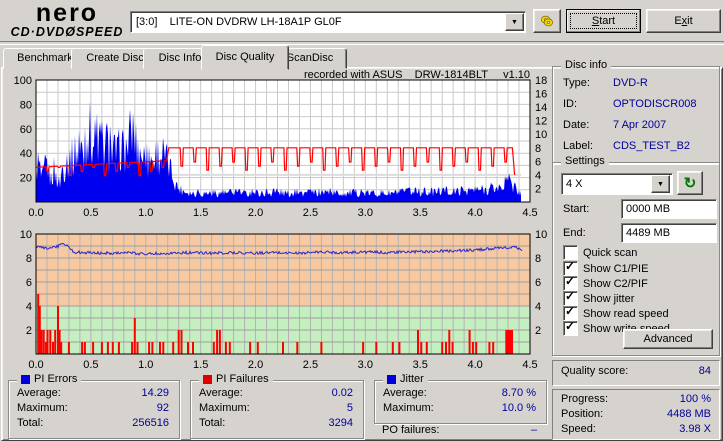 The height and width of the screenshot is (441, 724). Describe the element at coordinates (688, 414) in the screenshot. I see `position-value: 4488 MB` at that location.